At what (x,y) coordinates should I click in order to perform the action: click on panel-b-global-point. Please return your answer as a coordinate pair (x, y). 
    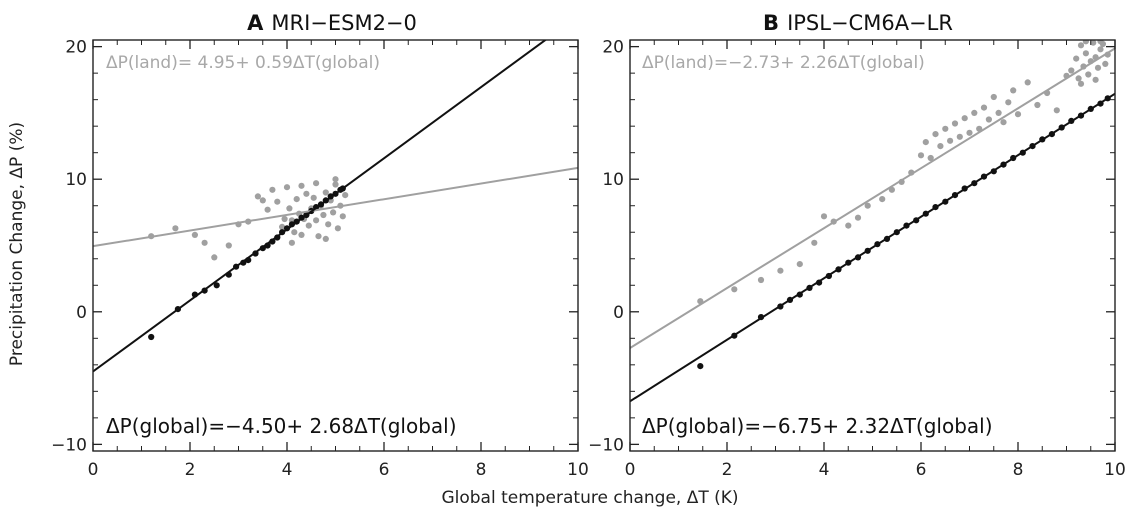
    Looking at the image, I should click on (700, 366).